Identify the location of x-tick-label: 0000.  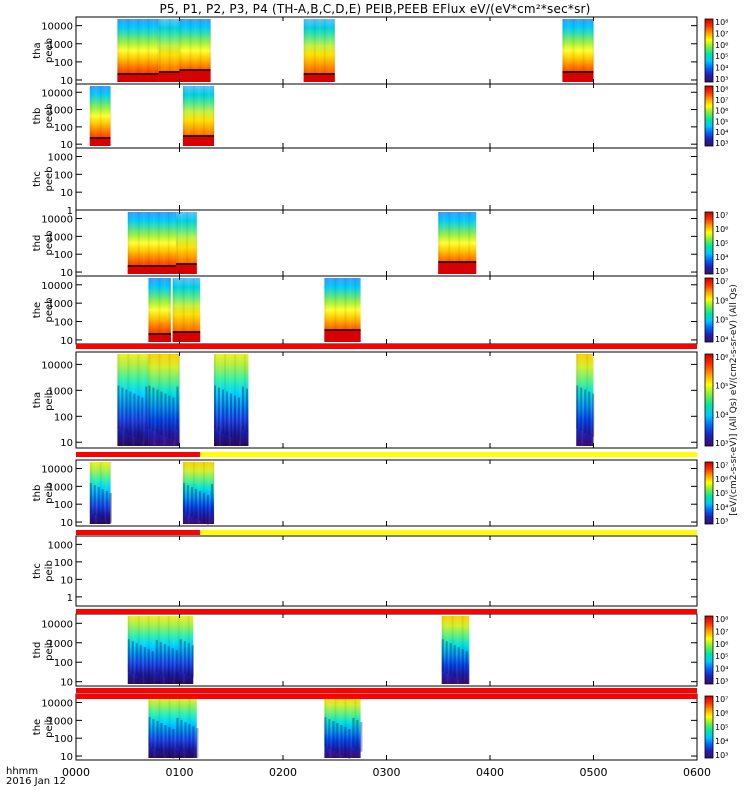
(76, 772).